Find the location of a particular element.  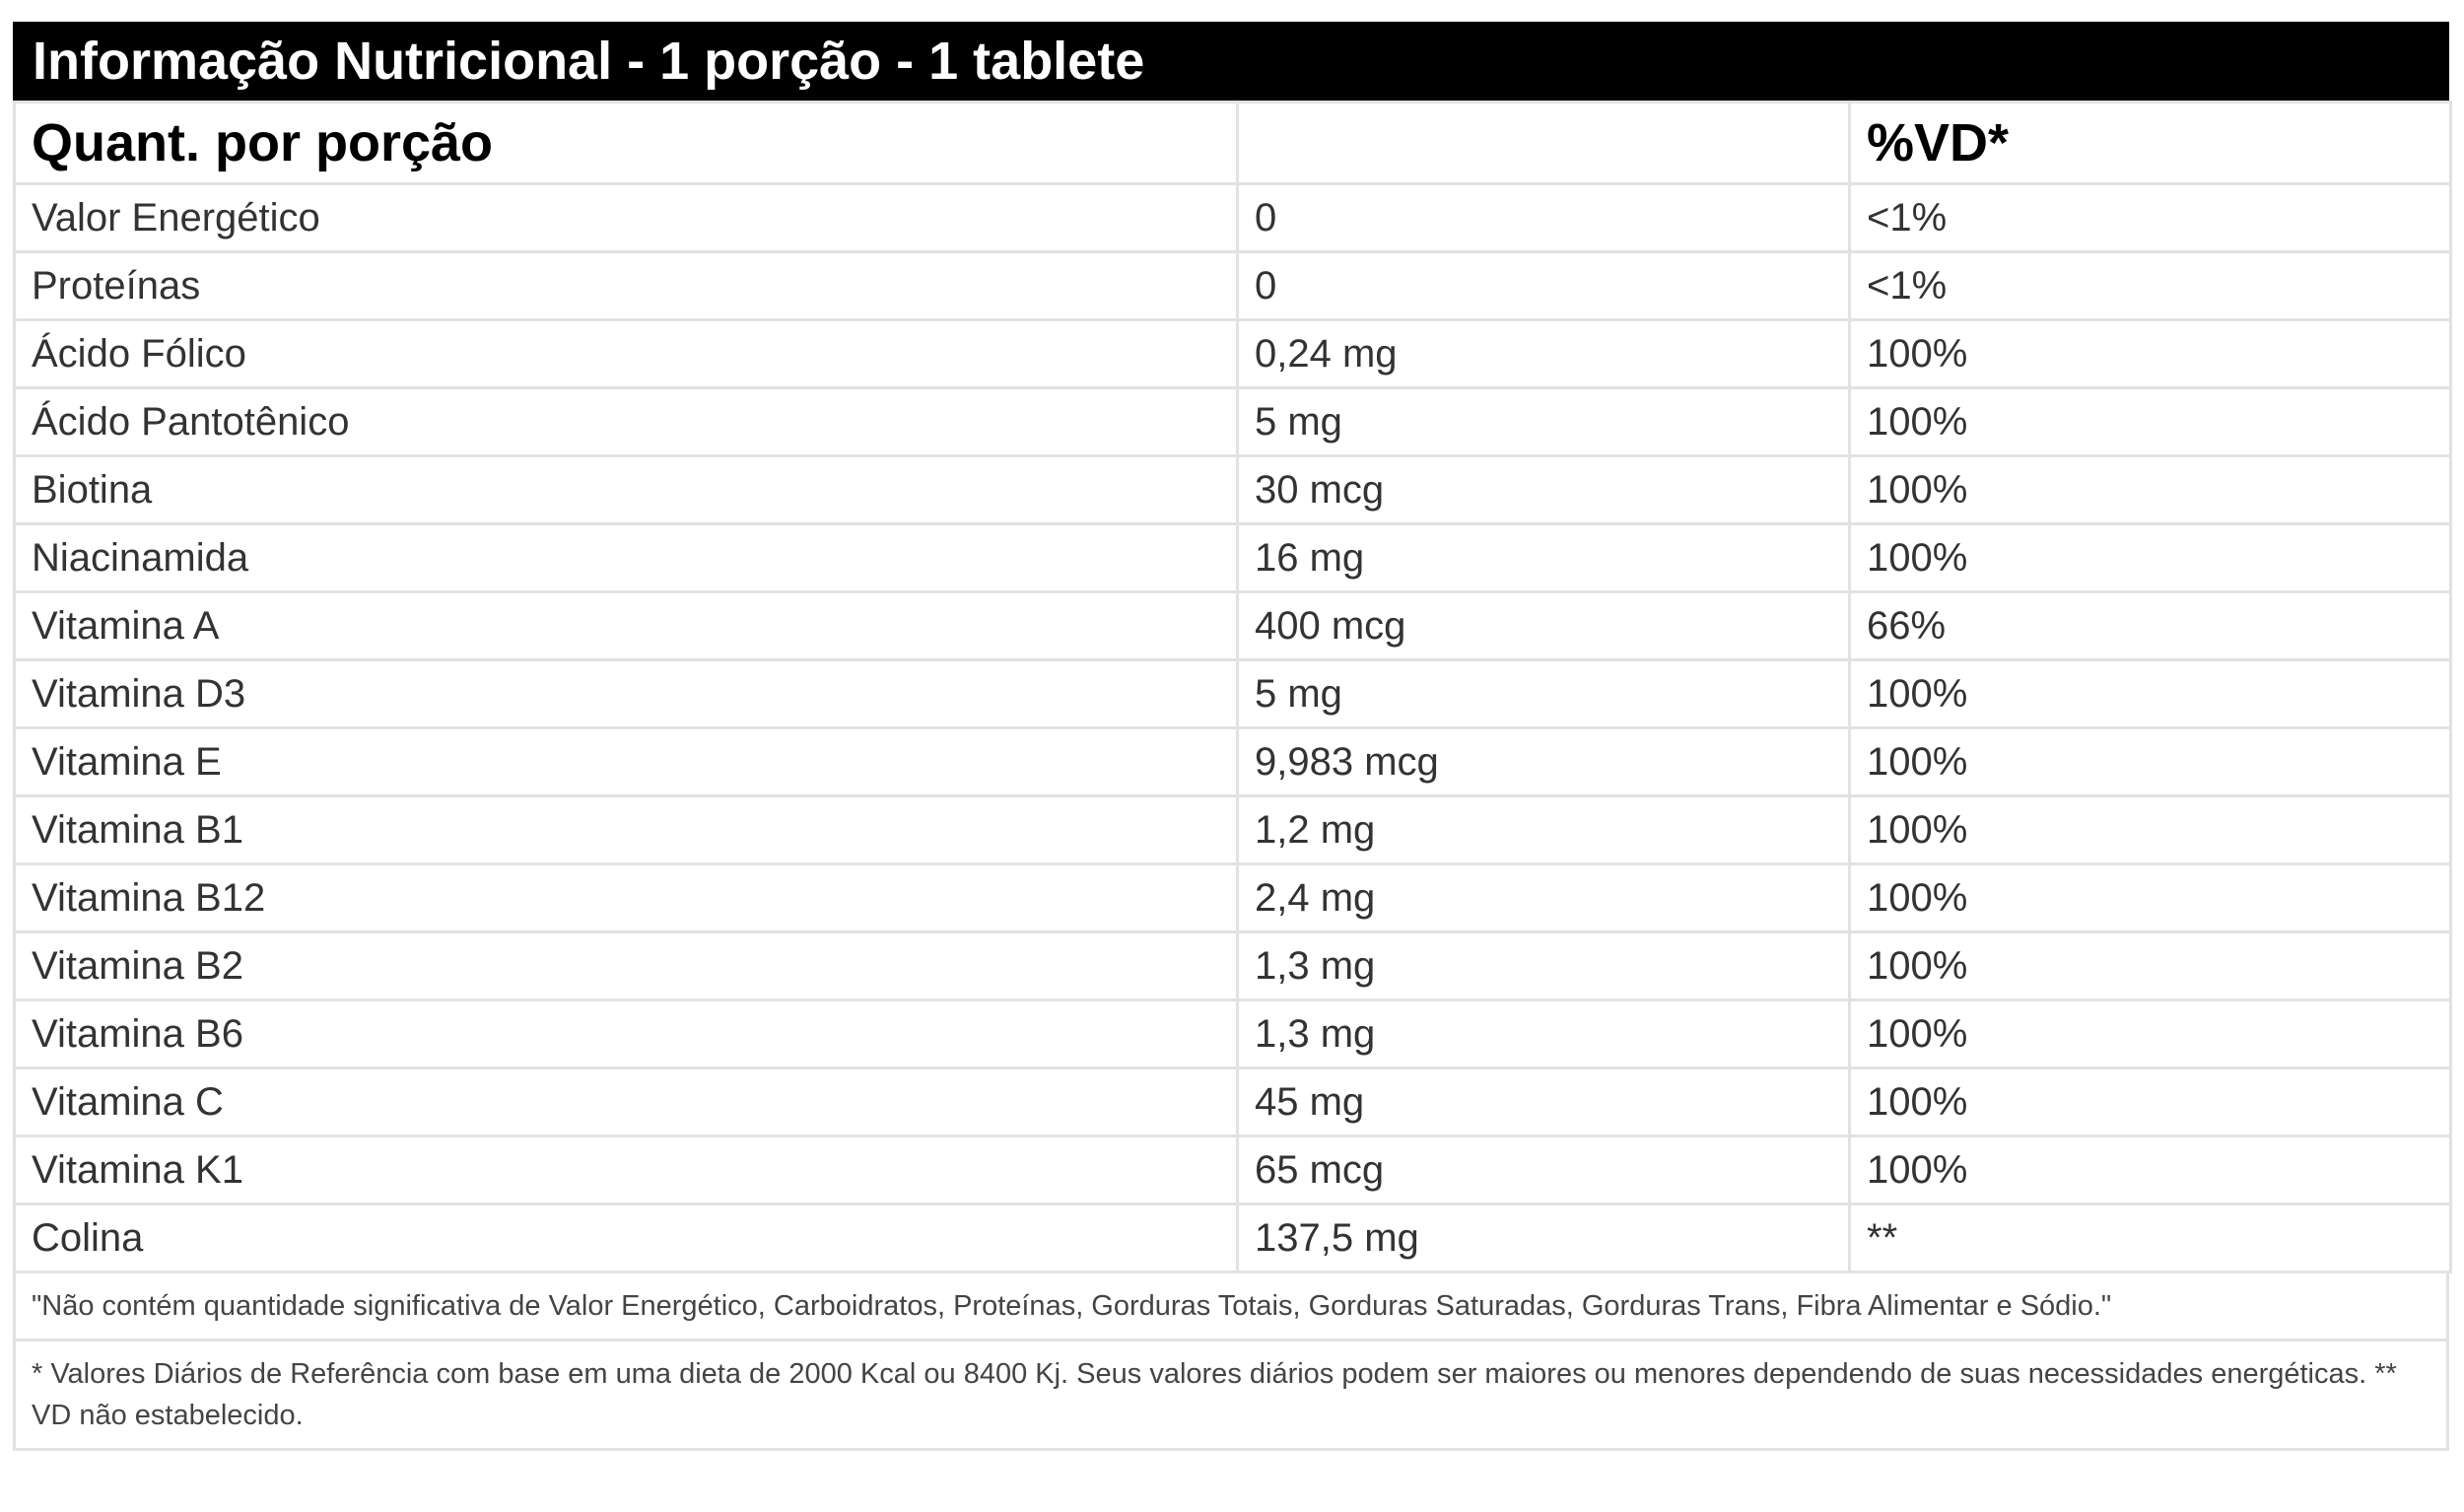

cell: Vitamina B6 is located at coordinates (626, 1034).